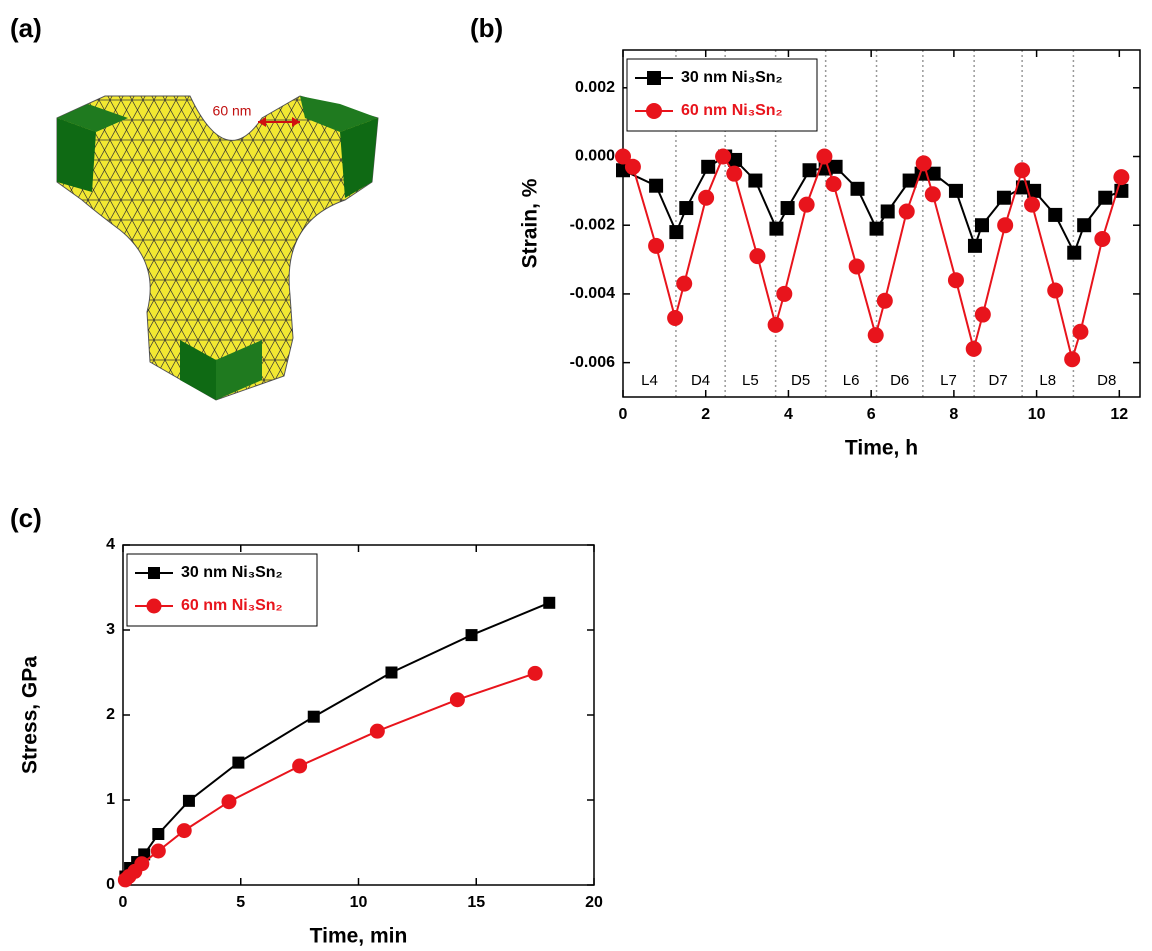 This screenshot has width=1152, height=951. Describe the element at coordinates (595, 156) in the screenshot. I see `y-tick-label: 0.000` at that location.